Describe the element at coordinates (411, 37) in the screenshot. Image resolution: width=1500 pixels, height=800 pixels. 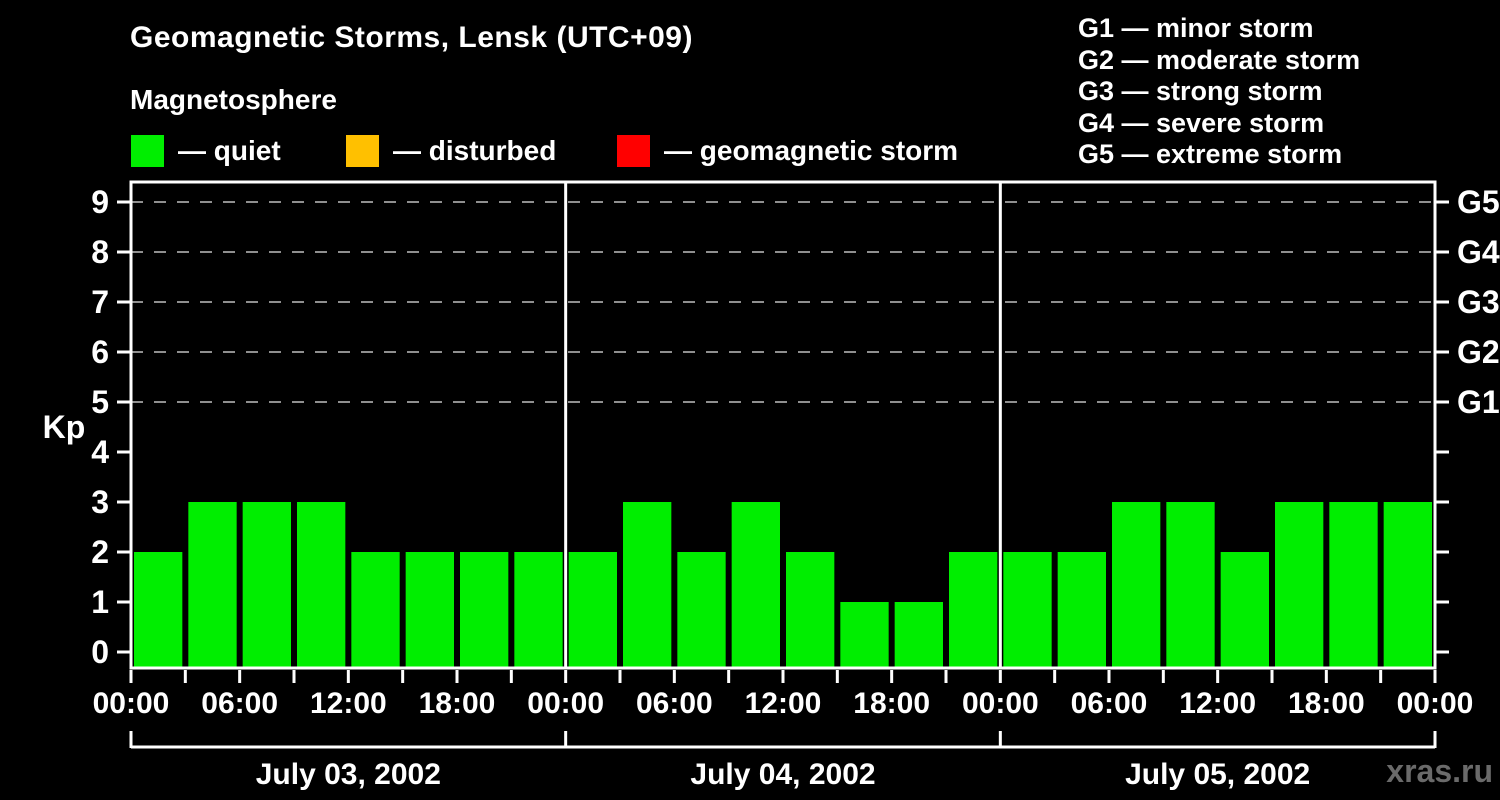
I see `page-title: Geomagnetic Storms, Lensk (UTC+09)` at that location.